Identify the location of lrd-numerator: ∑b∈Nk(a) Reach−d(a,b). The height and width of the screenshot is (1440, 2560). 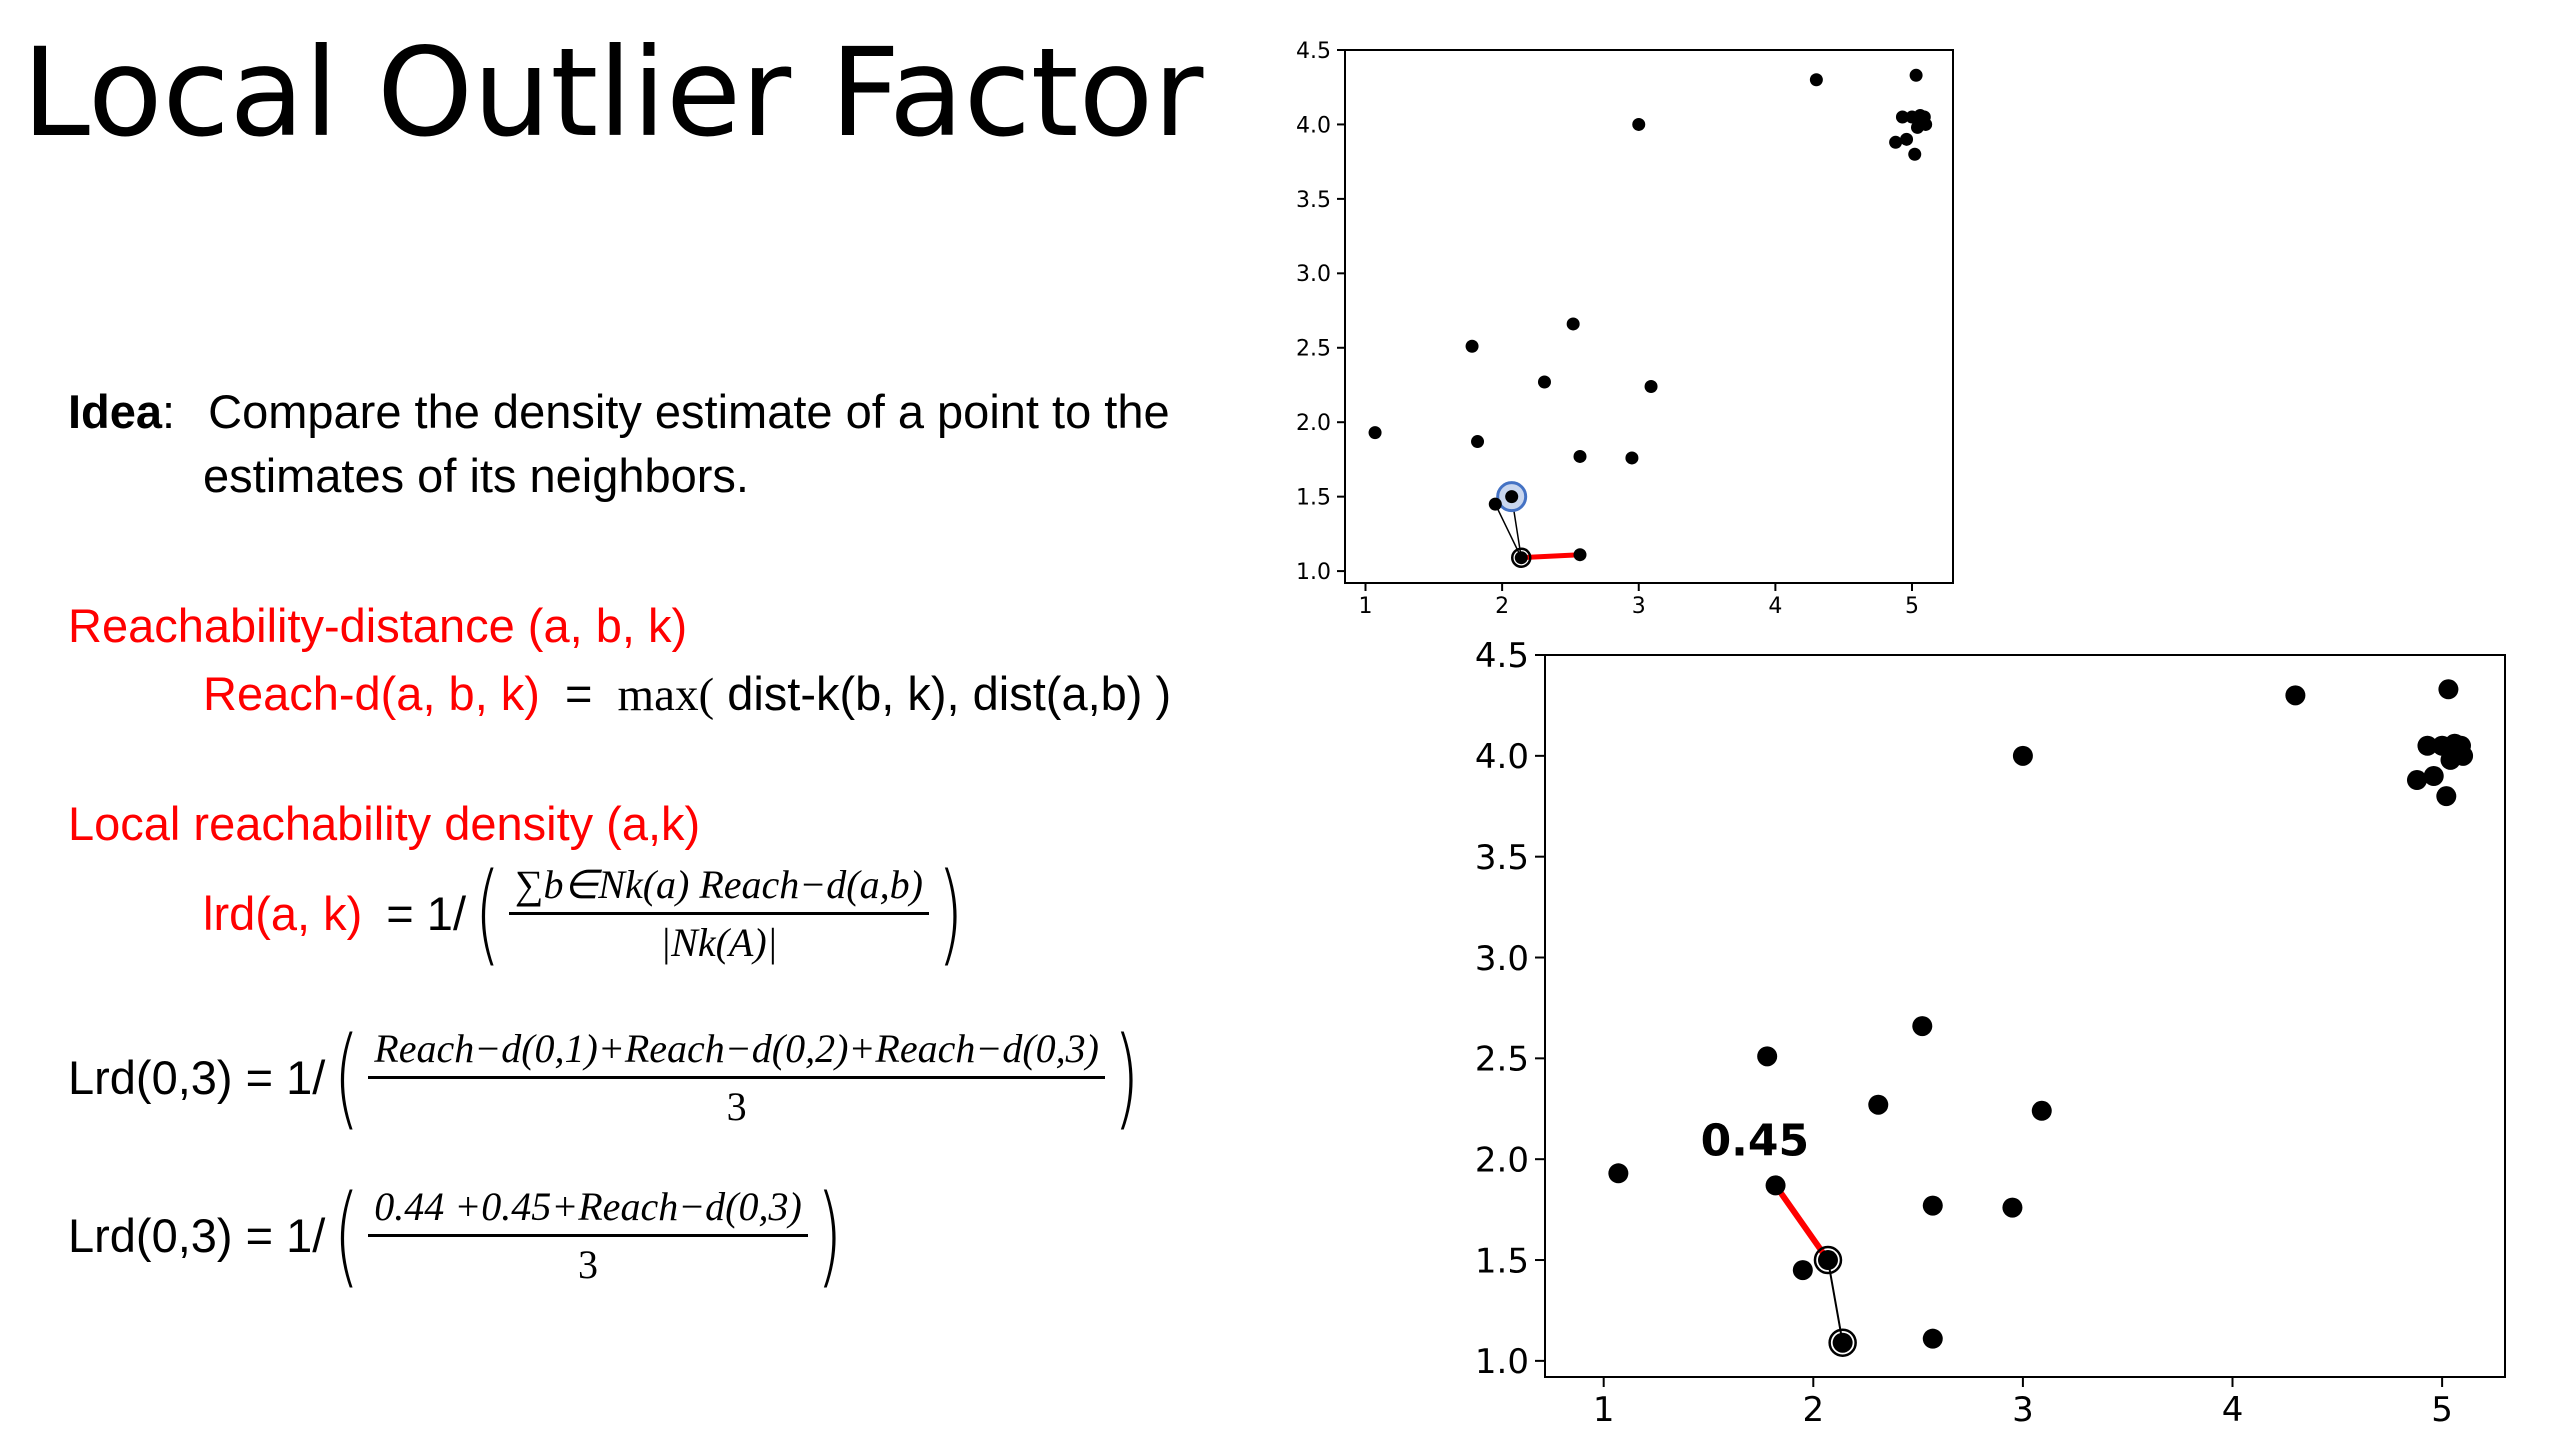
(718, 888).